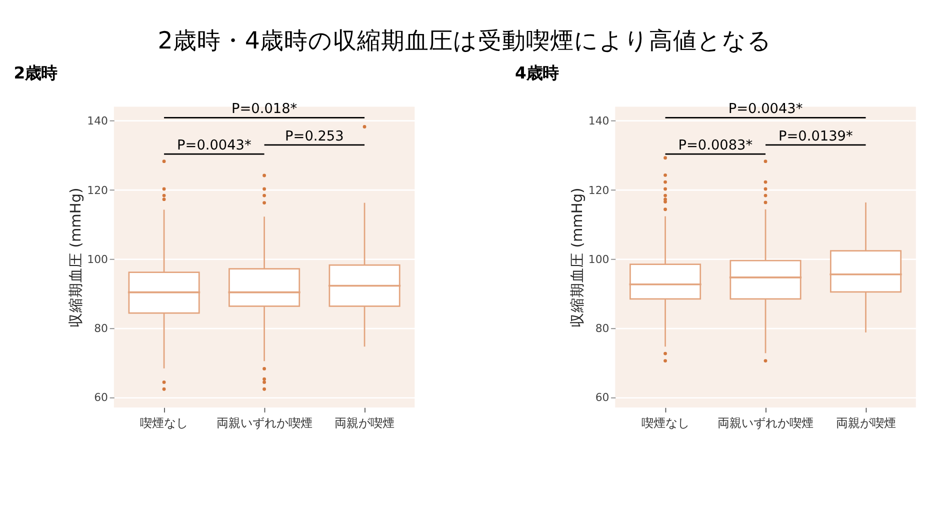  What do you see at coordinates (314, 136) in the screenshot?
I see `annotation: P=0.253` at bounding box center [314, 136].